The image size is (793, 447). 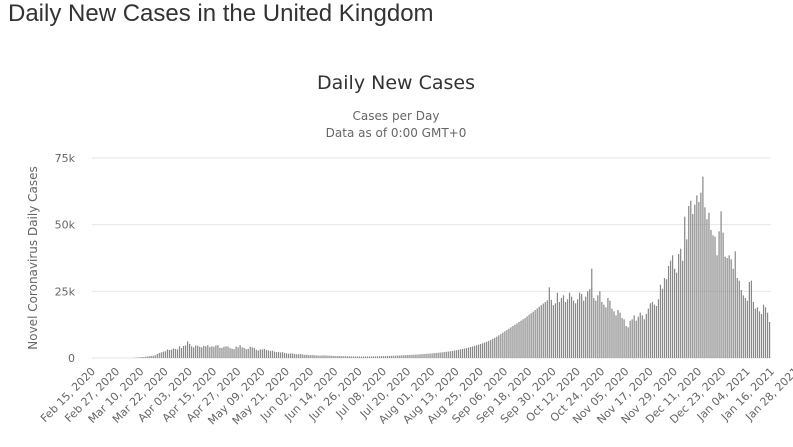 I want to click on y-tick-label: 25k, so click(x=65, y=291).